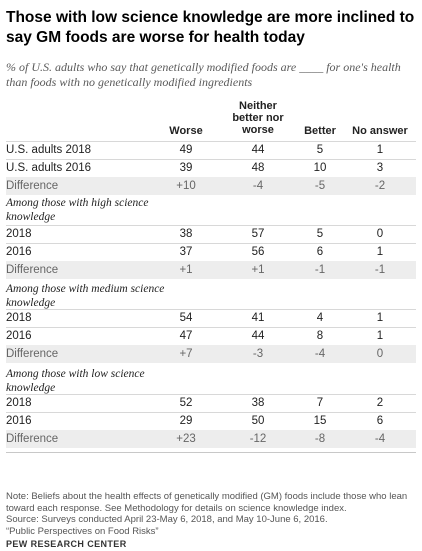 This screenshot has height=551, width=422. I want to click on table-cell: +10, so click(186, 186).